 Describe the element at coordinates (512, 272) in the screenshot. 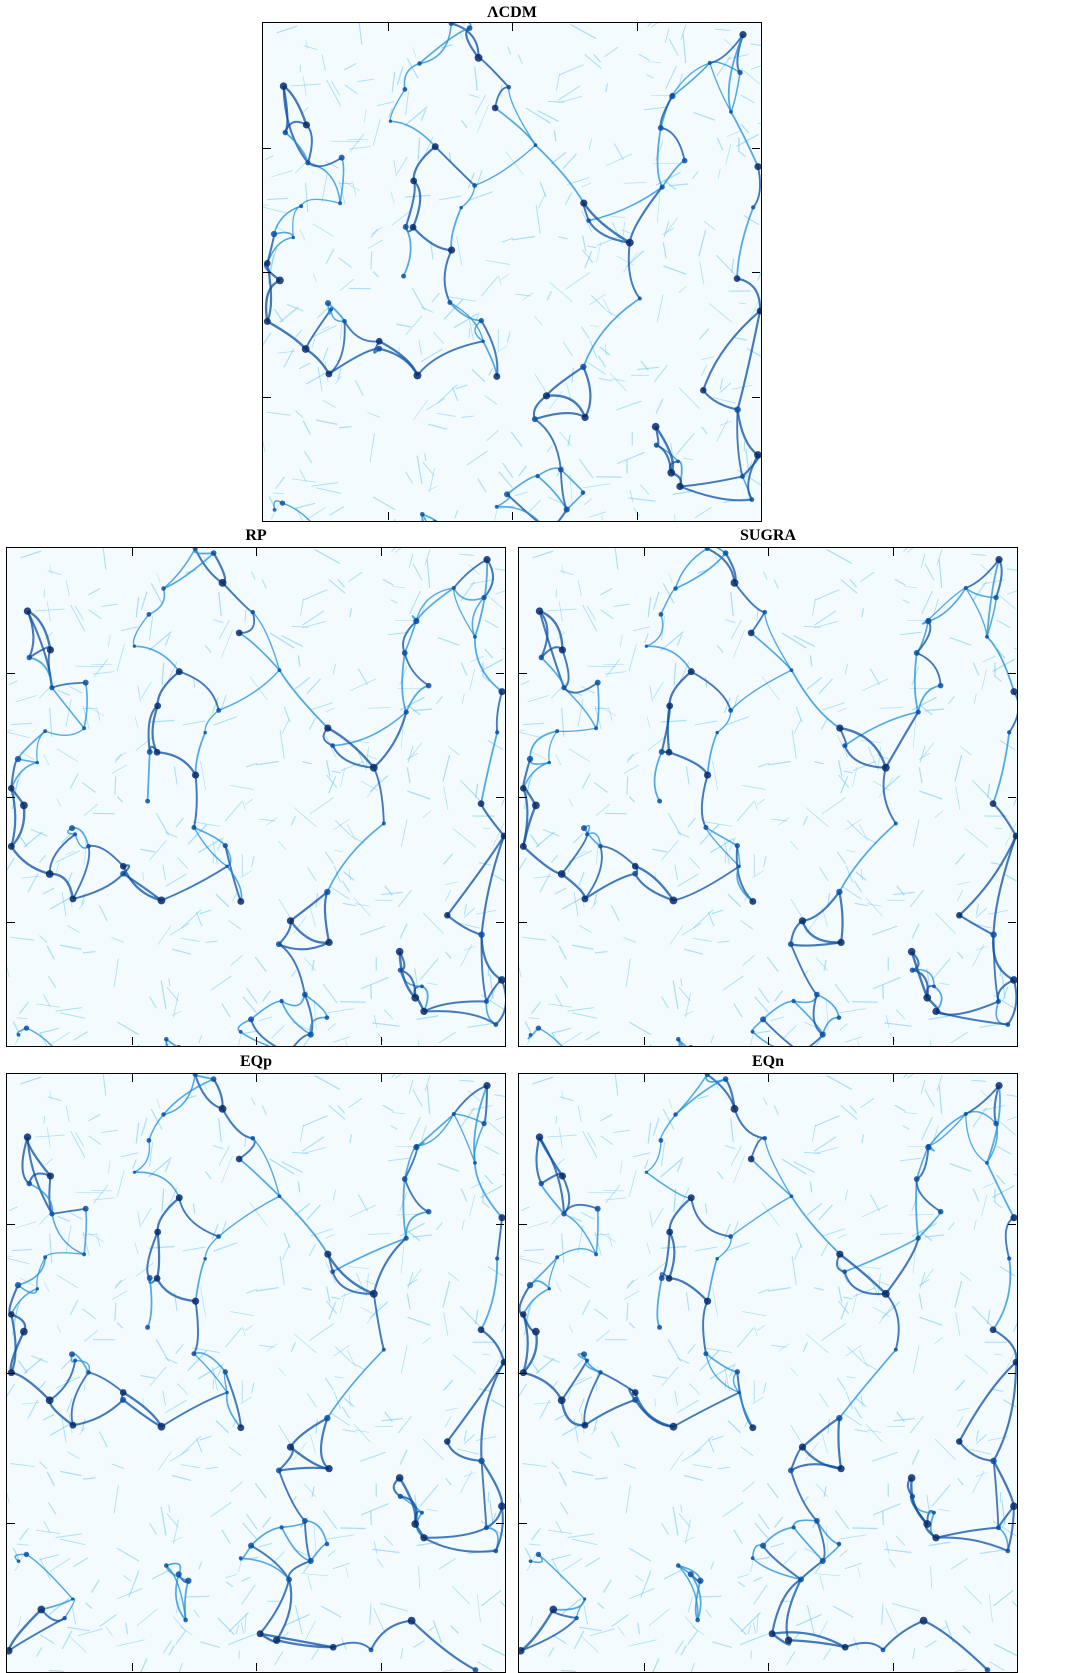

I see `cosmic-web` at that location.